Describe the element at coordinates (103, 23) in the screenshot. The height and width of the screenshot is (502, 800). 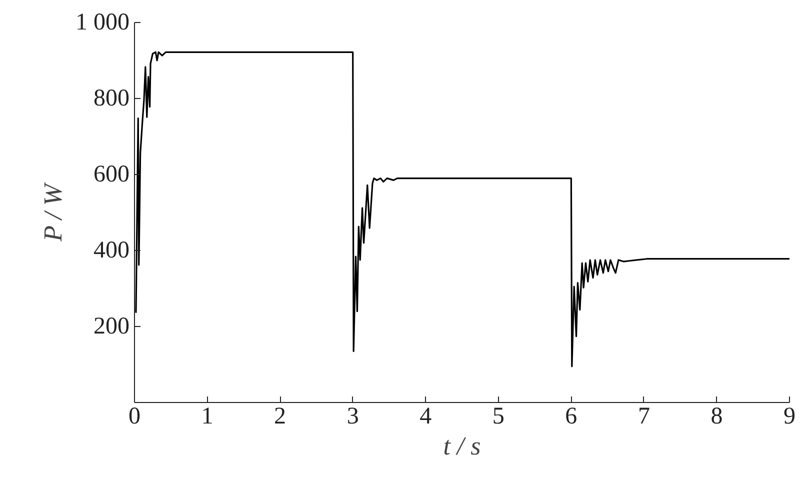
I see `y-tick-label: 1 000` at that location.